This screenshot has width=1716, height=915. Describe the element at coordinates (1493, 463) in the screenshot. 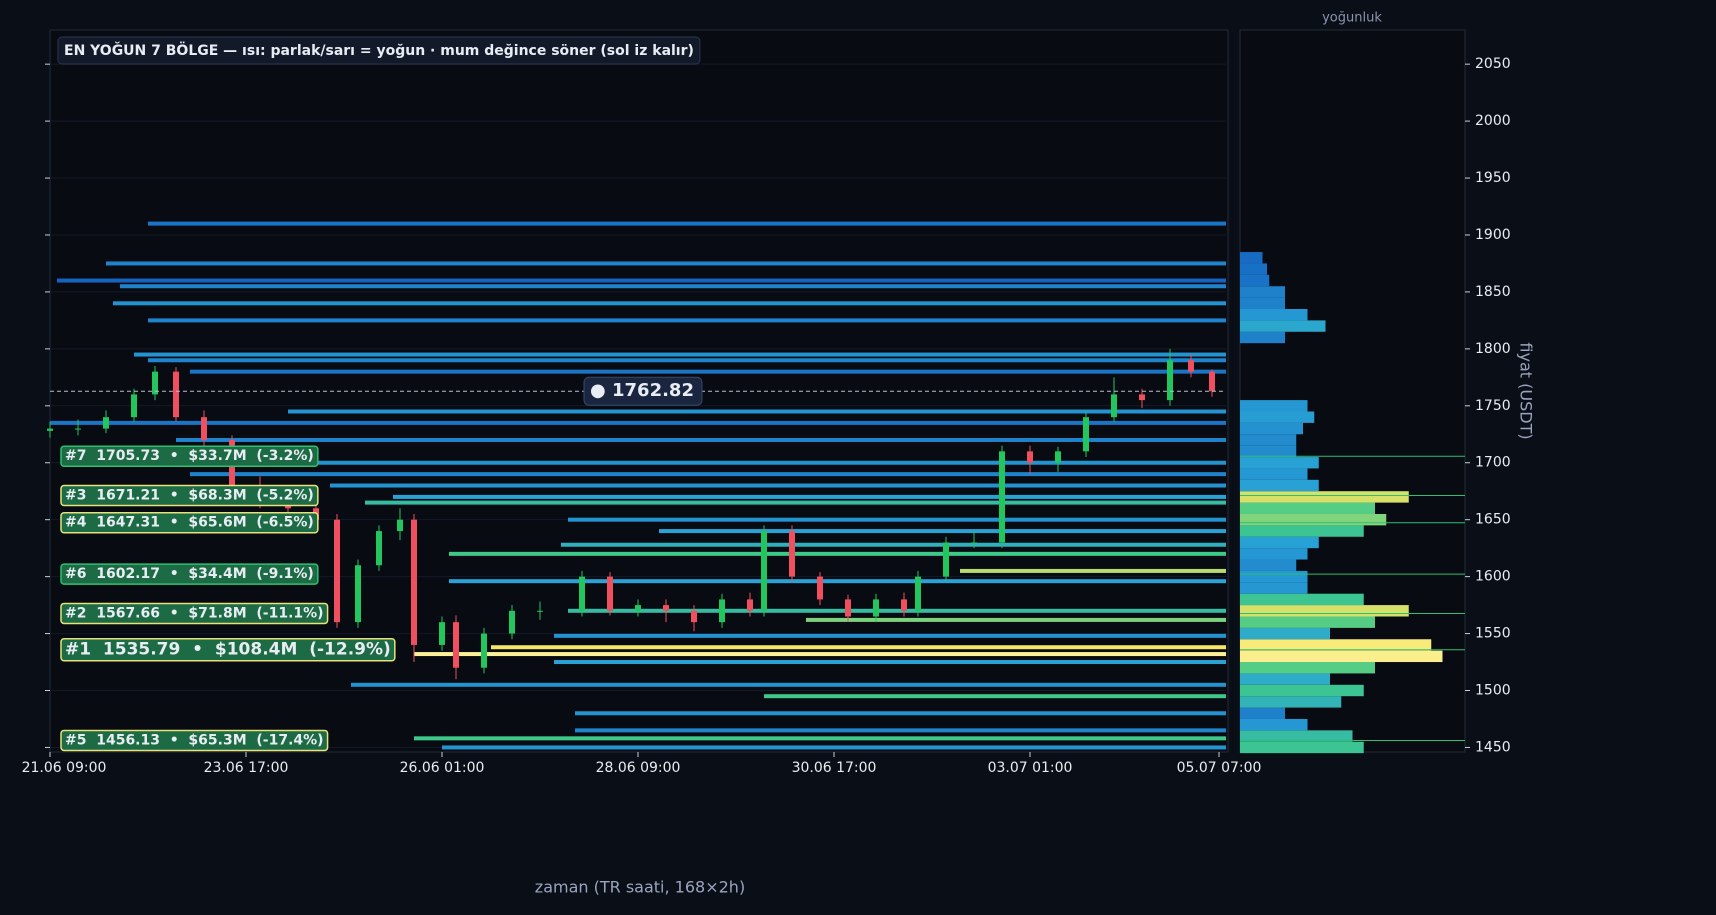

I see `y-tick-label: 1700` at that location.